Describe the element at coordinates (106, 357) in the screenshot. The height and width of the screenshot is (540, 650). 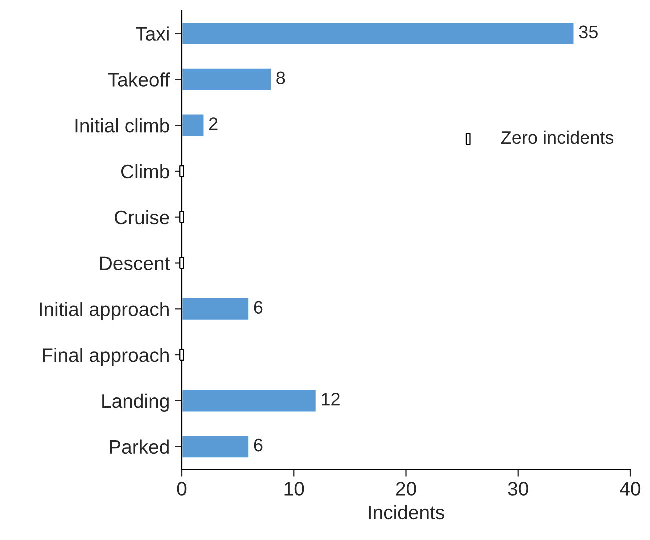
I see `y-tick-label: Final approach` at that location.